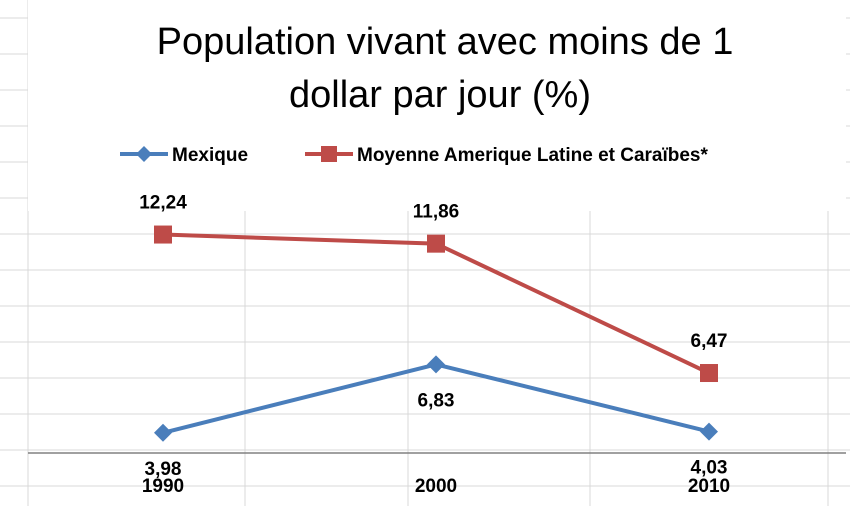  Describe the element at coordinates (163, 203) in the screenshot. I see `data-label-moyenne-1990: 12,24` at that location.